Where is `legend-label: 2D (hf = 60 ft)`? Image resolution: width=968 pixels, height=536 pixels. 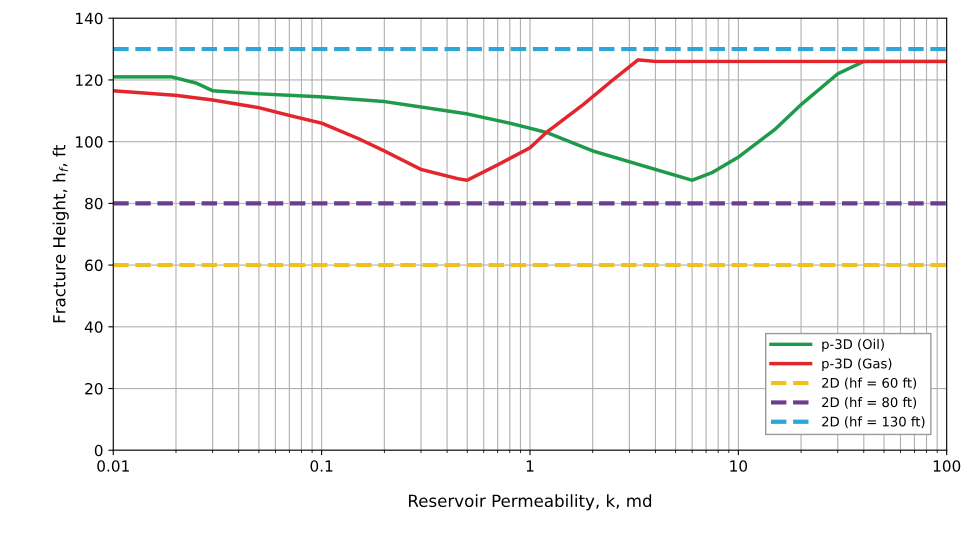
legend-label: 2D (hf = 60 ft) is located at coordinates (869, 384).